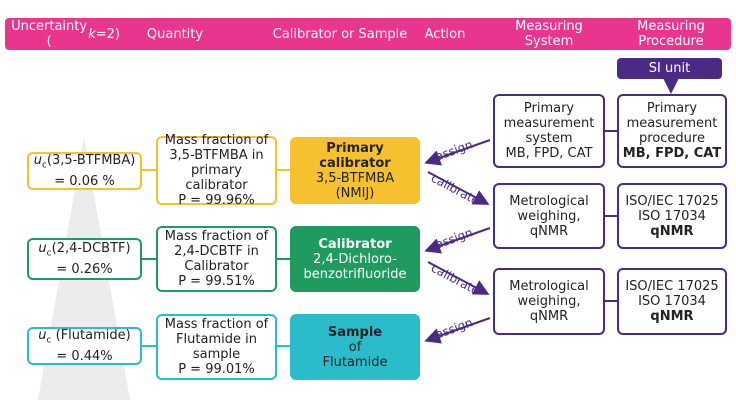  Describe the element at coordinates (672, 131) in the screenshot. I see `measuring-procedure-box: Primary measurement procedure MB, FPD, CAT` at that location.